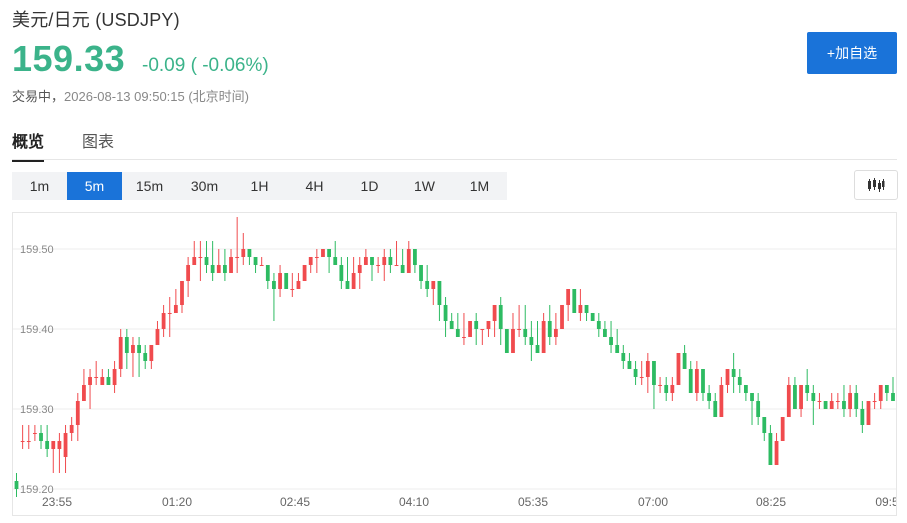  Describe the element at coordinates (63, 145) in the screenshot. I see `view-tabs: 概览 图表` at that location.